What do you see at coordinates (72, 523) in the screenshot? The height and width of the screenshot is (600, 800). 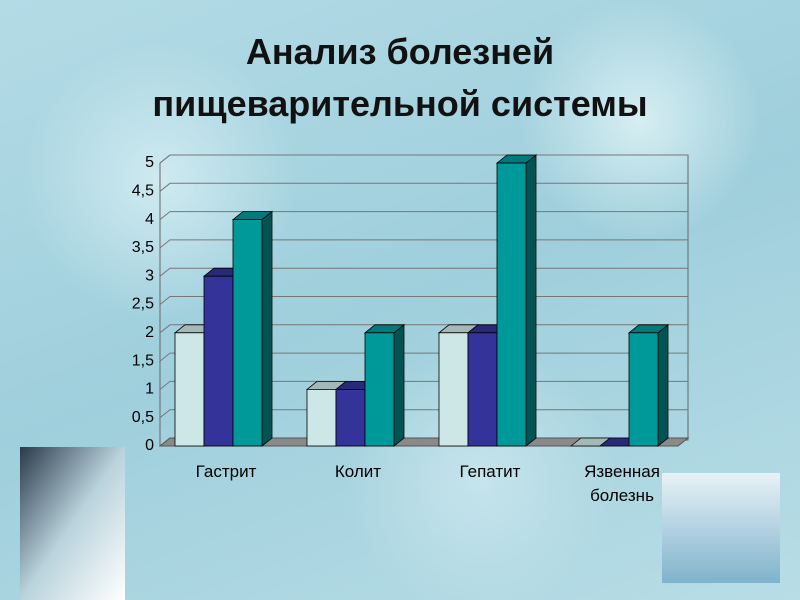 I see `glass-image` at bounding box center [72, 523].